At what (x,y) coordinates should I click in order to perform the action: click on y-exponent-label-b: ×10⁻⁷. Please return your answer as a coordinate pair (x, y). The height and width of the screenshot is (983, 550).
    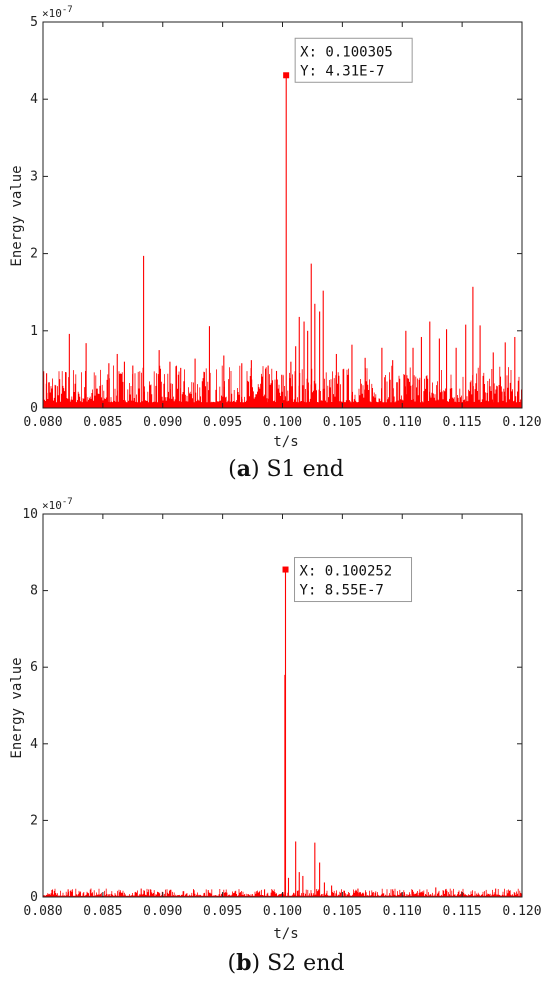
    Looking at the image, I should click on (57, 504).